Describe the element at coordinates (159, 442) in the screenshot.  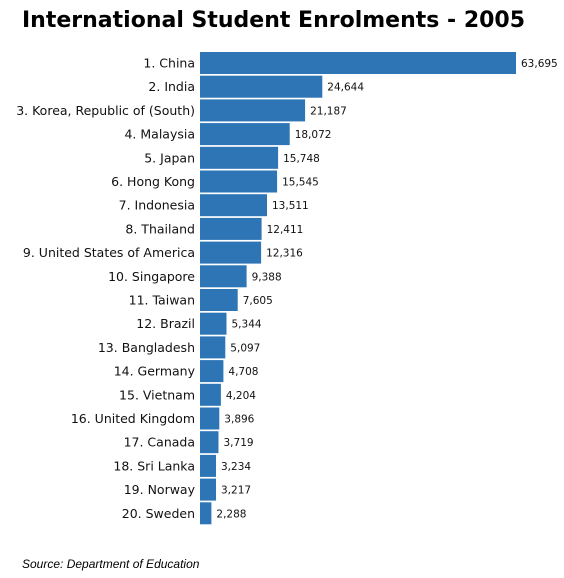
I see `category-label: 17. Canada` at that location.